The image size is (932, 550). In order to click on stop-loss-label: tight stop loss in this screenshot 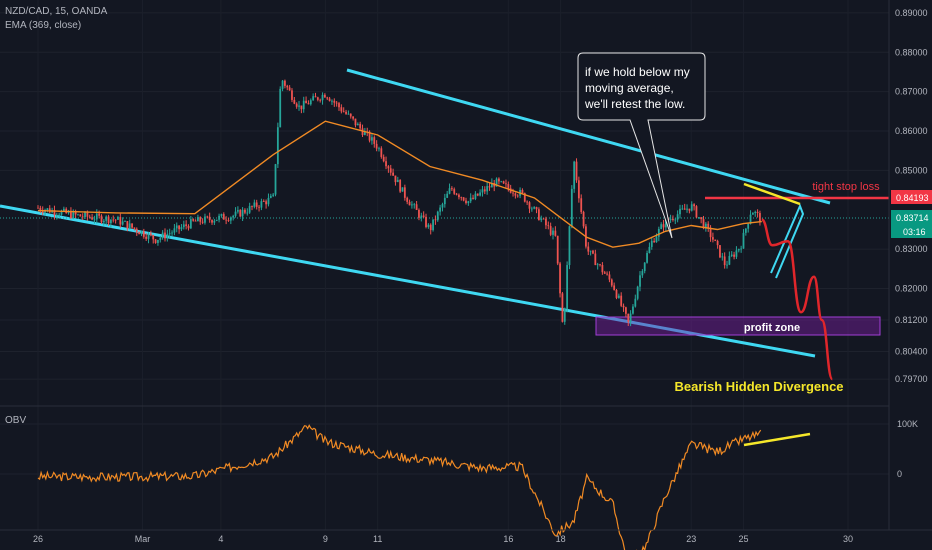, I will do `click(846, 187)`.